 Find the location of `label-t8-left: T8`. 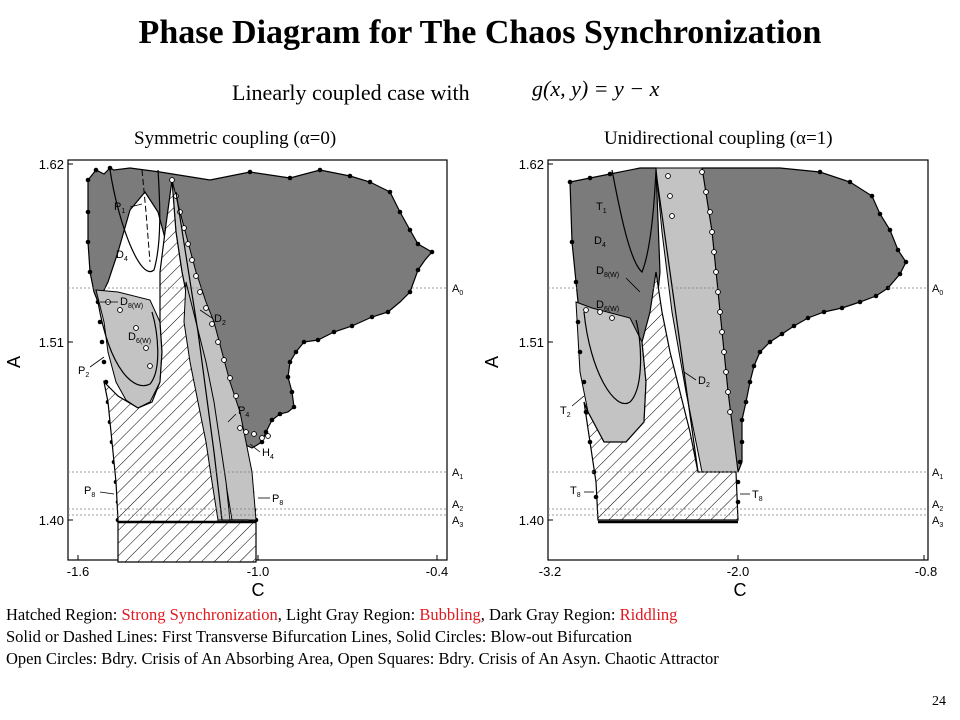

label-t8-left: T8 is located at coordinates (575, 492).